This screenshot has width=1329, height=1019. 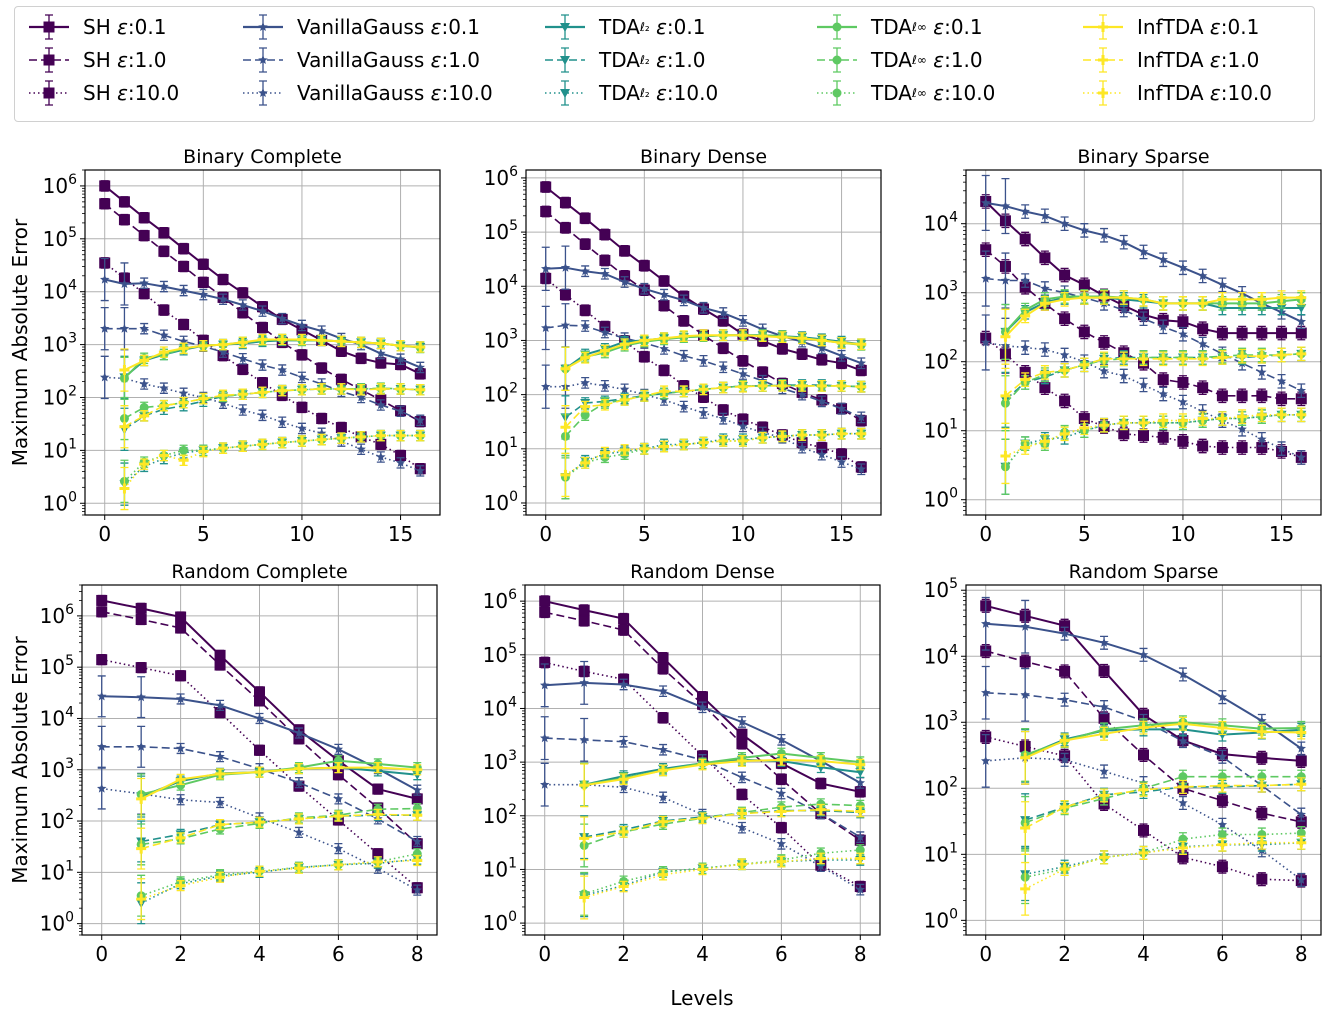 What do you see at coordinates (1170, 93) in the screenshot?
I see `legend-method: InfTDA` at bounding box center [1170, 93].